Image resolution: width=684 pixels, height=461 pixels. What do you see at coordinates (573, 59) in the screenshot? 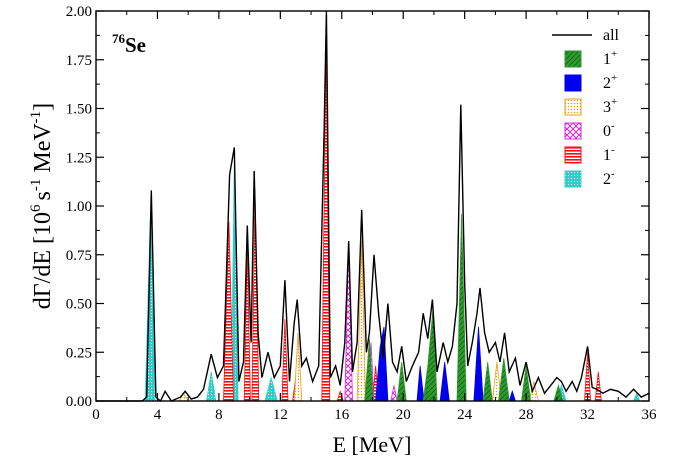
I see `legend-swatch-1p` at bounding box center [573, 59].